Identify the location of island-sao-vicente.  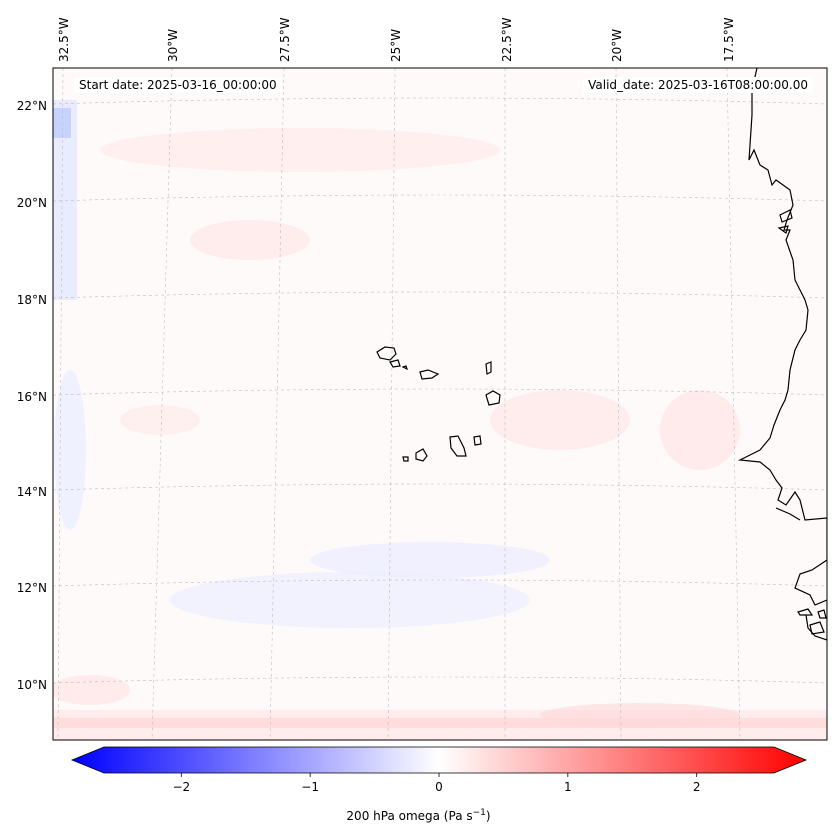
(395, 363).